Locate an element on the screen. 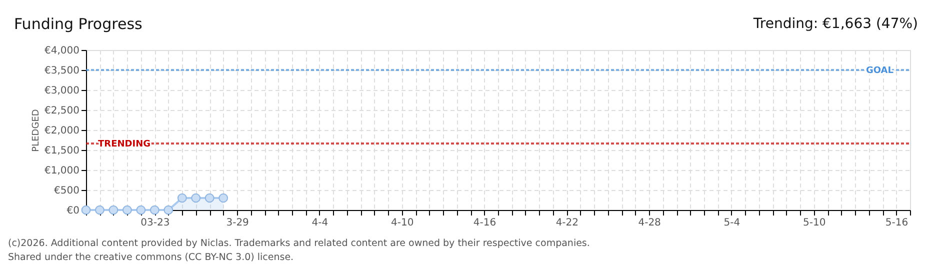 This screenshot has height=270, width=940. x-tick-label: 03-23 is located at coordinates (155, 223).